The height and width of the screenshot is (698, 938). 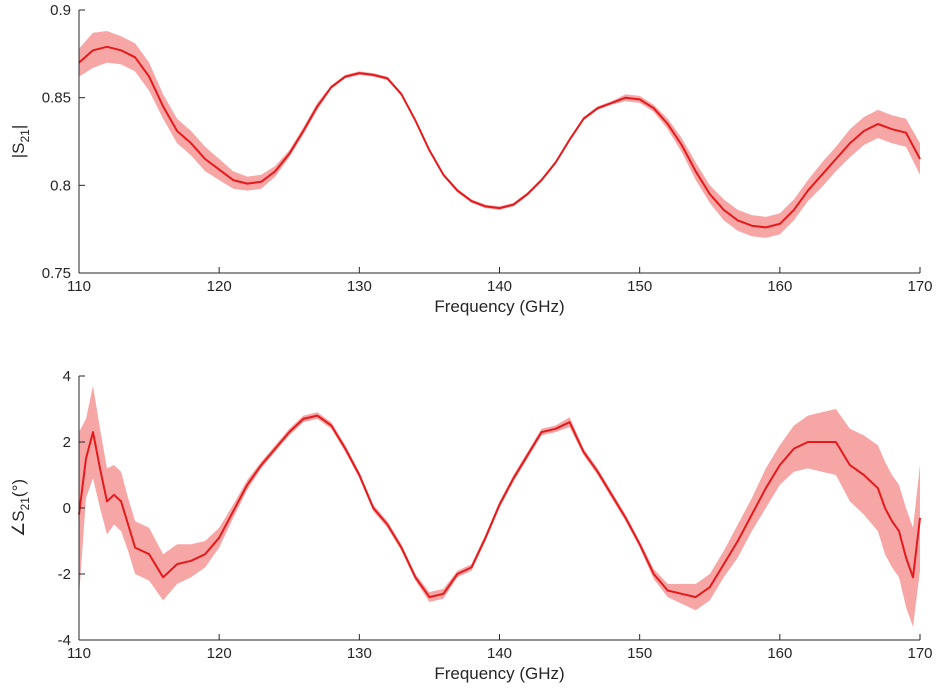 What do you see at coordinates (359, 653) in the screenshot?
I see `phase-x-tick-label: 130` at bounding box center [359, 653].